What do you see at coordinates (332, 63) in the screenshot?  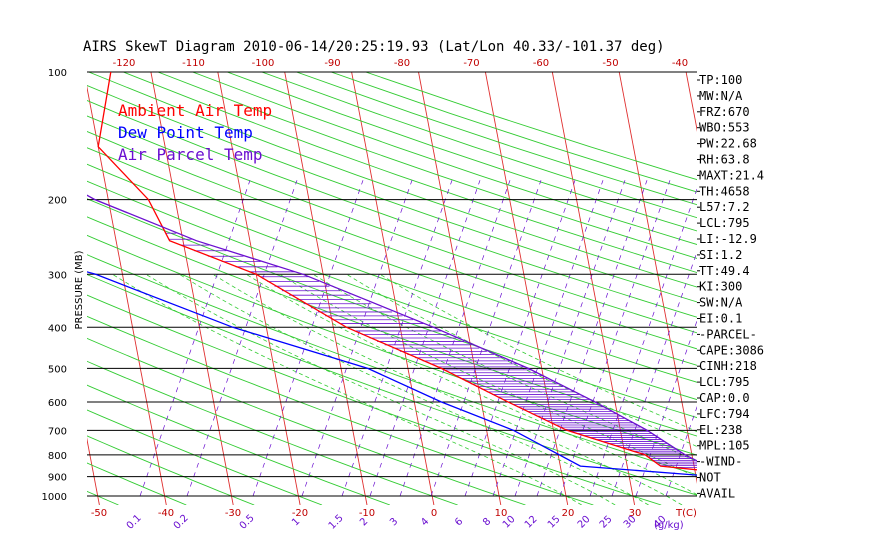 I see `top-temp-tick-label: -90` at bounding box center [332, 63].